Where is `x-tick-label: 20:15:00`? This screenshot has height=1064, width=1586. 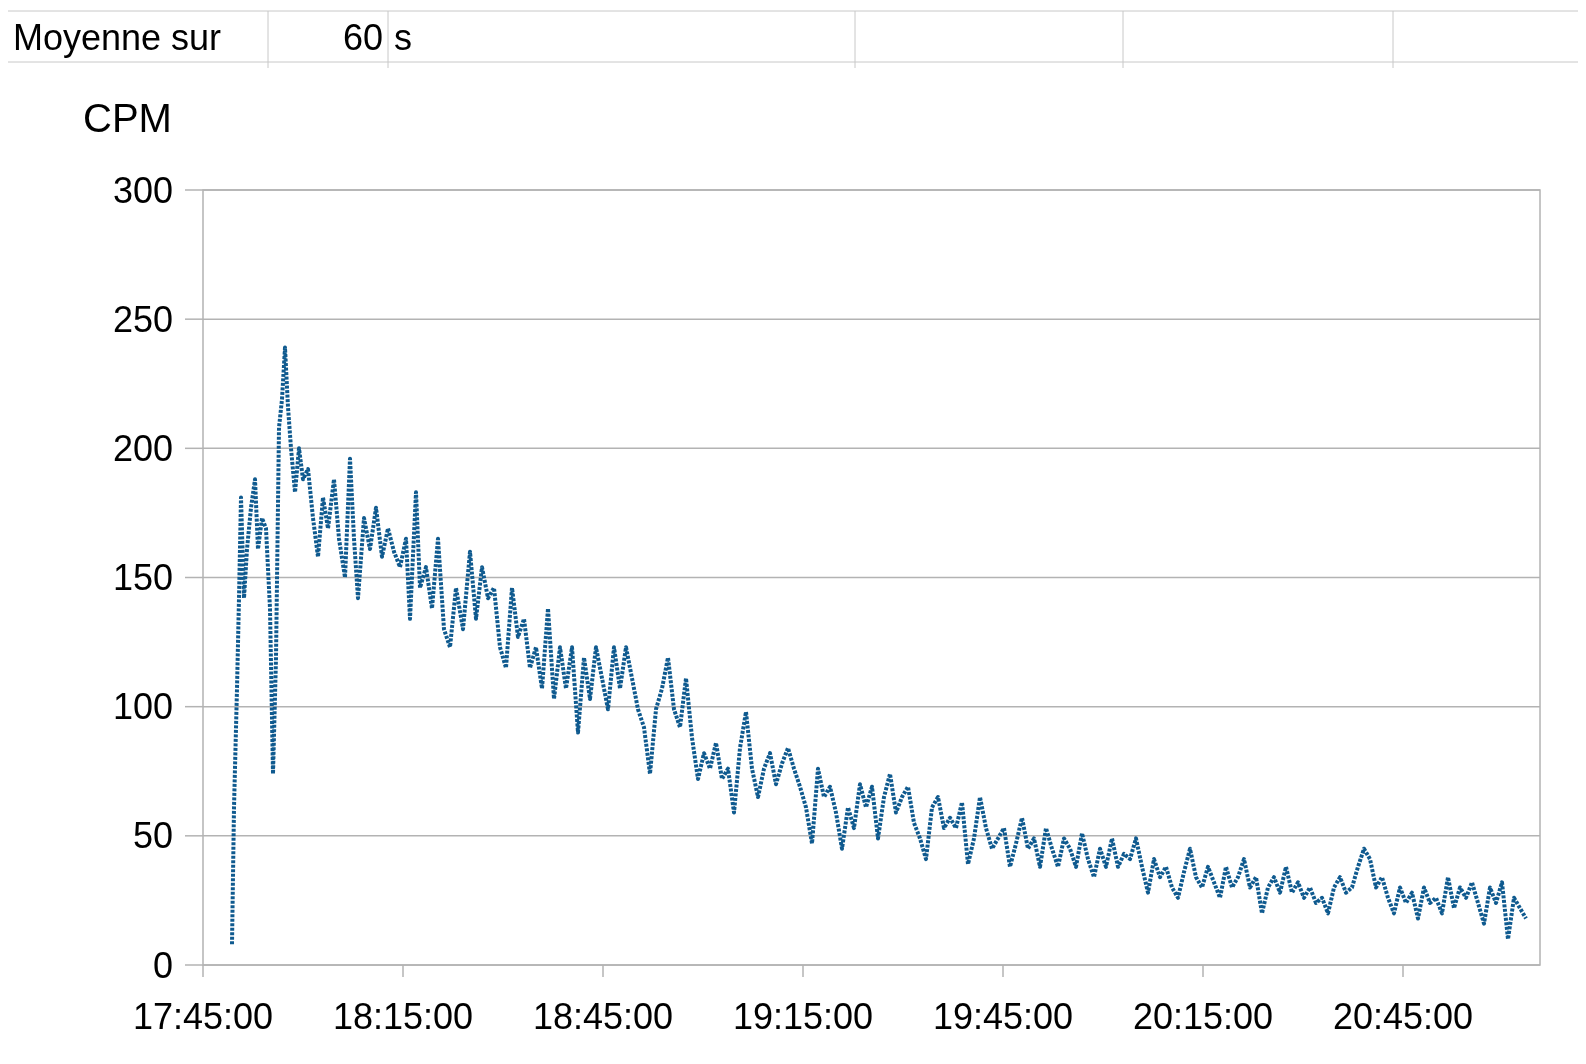
x-tick-label: 20:15:00 is located at coordinates (1203, 1016).